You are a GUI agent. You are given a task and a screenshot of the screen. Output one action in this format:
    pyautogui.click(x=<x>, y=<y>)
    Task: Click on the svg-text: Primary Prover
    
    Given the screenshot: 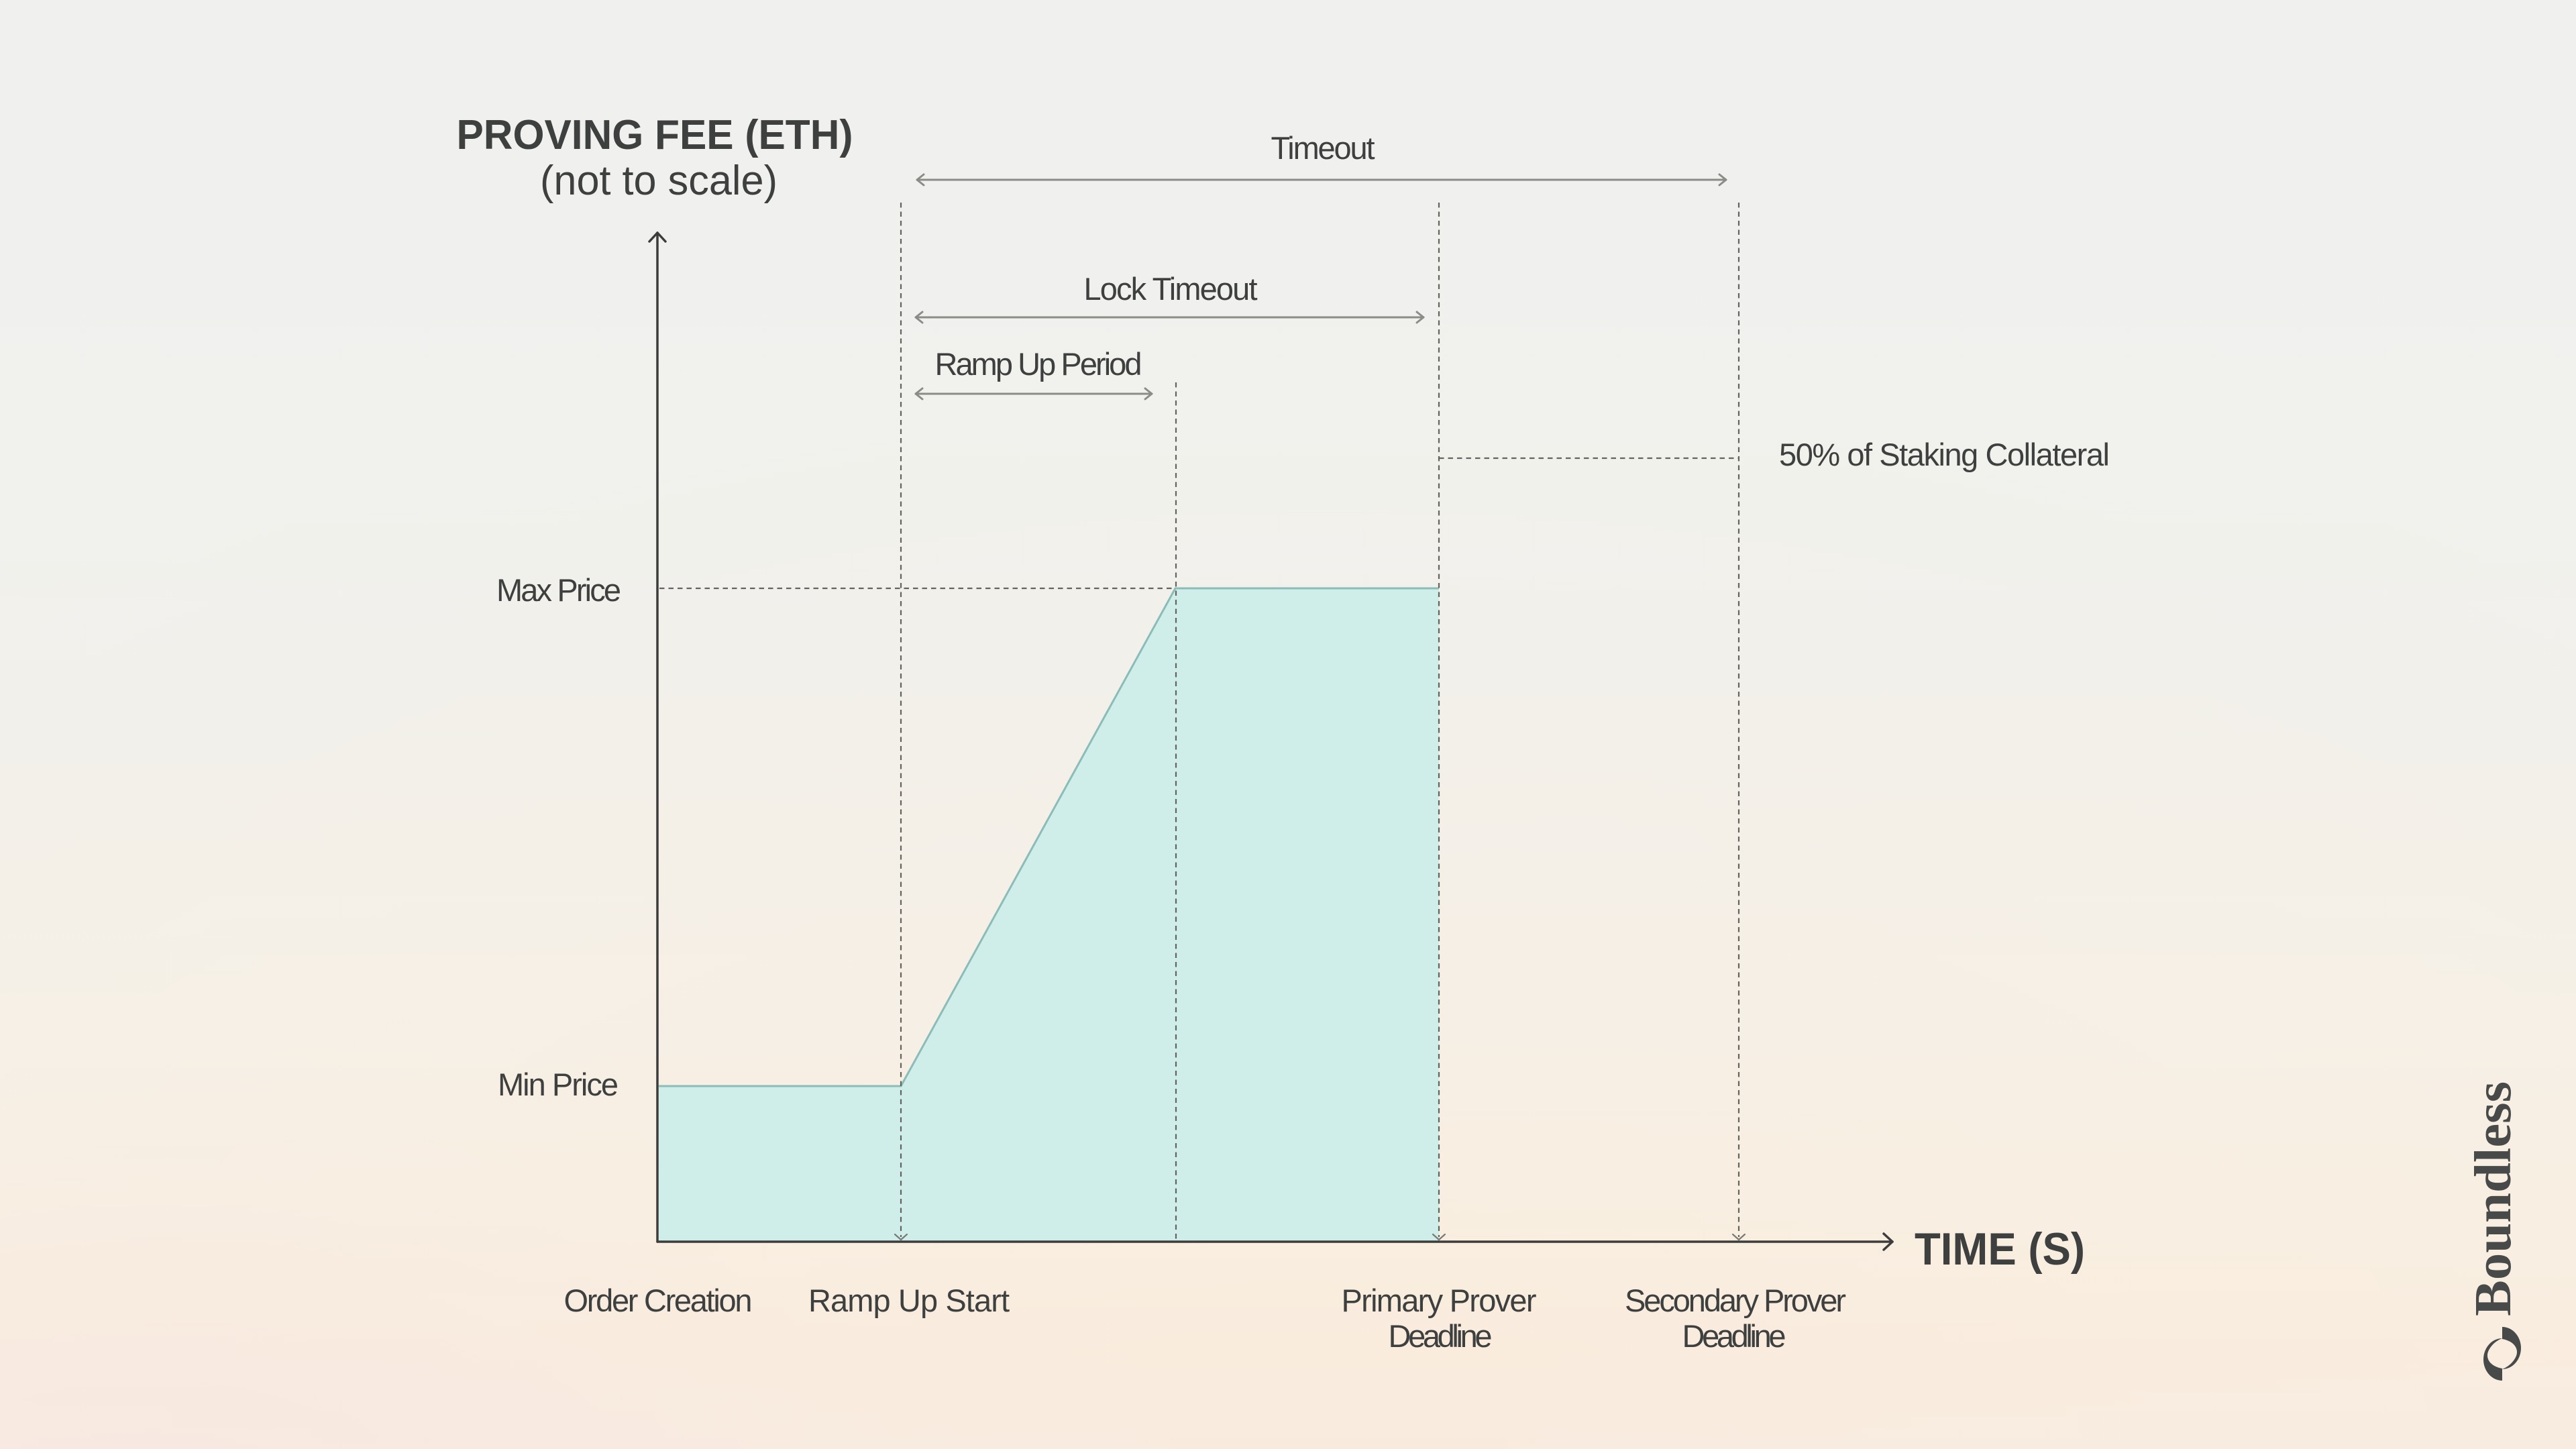 What is the action you would take?
    pyautogui.click(x=1439, y=1300)
    